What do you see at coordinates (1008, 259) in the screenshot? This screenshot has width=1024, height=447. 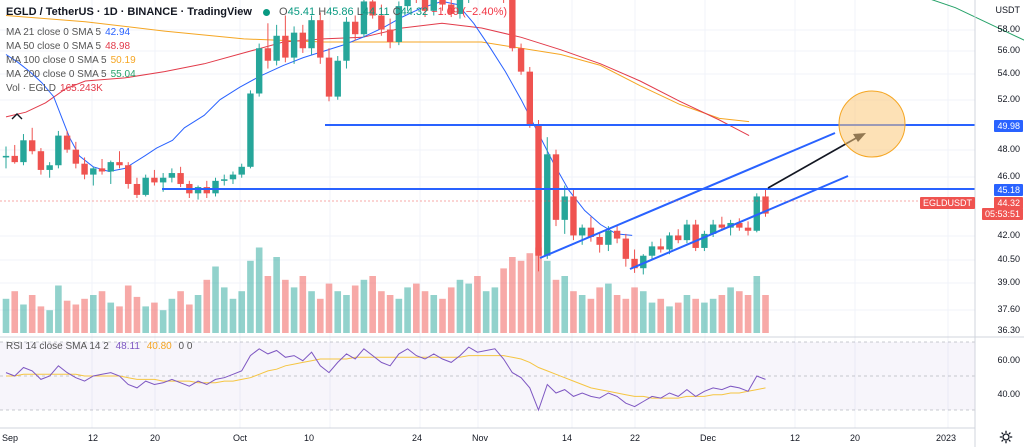 I see `price-tick: 40.50` at bounding box center [1008, 259].